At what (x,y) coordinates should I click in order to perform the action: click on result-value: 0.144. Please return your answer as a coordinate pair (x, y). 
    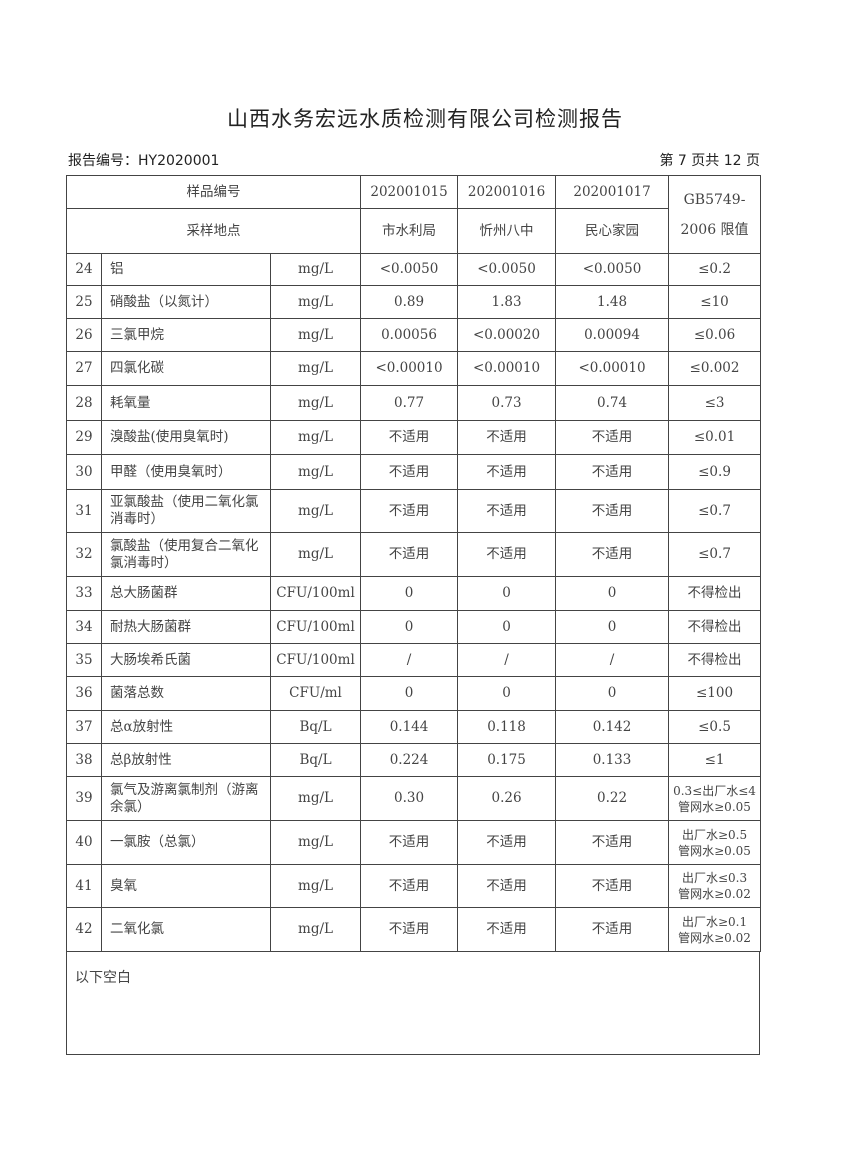
    Looking at the image, I should click on (409, 727).